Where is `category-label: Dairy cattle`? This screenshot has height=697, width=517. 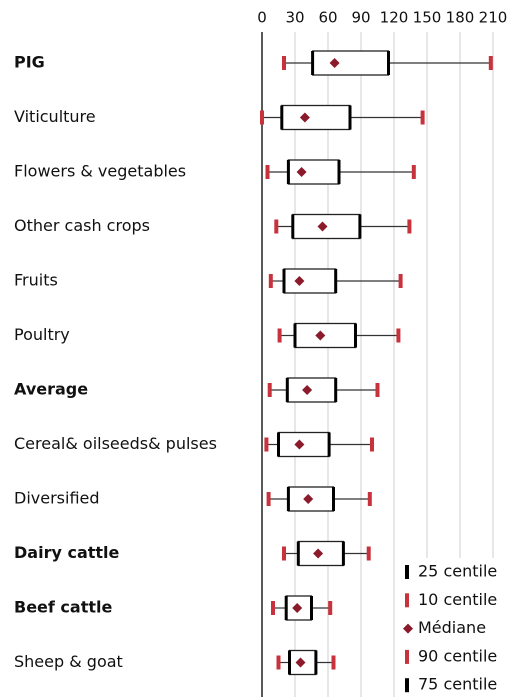 category-label: Dairy cattle is located at coordinates (67, 552).